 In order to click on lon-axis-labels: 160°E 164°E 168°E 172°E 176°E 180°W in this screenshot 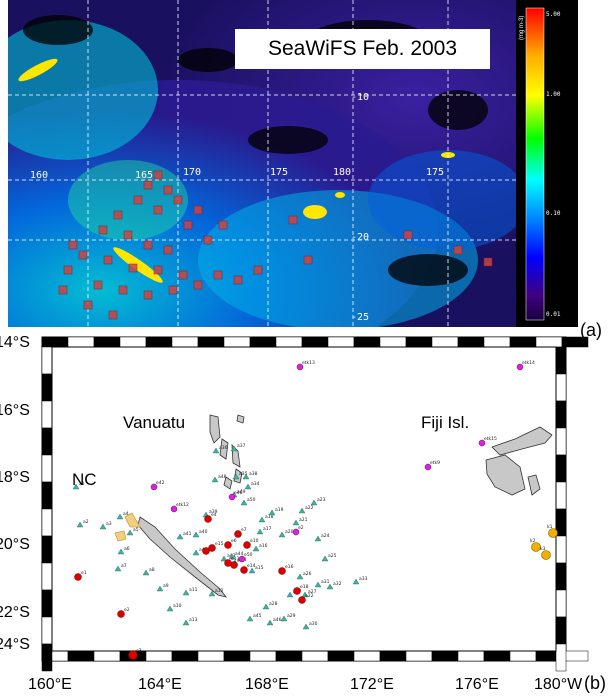, I will do `click(305, 684)`.